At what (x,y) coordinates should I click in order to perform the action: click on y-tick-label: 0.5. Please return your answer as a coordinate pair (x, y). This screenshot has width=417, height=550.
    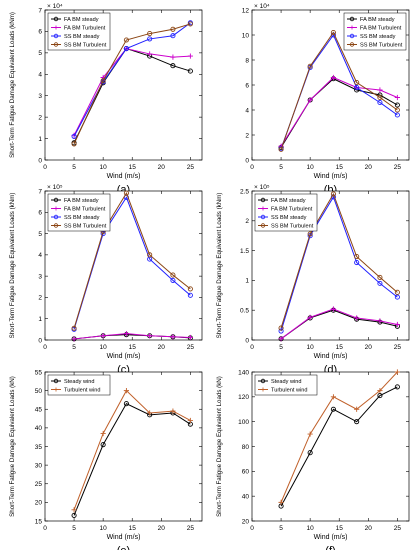
    Looking at the image, I should click on (244, 311).